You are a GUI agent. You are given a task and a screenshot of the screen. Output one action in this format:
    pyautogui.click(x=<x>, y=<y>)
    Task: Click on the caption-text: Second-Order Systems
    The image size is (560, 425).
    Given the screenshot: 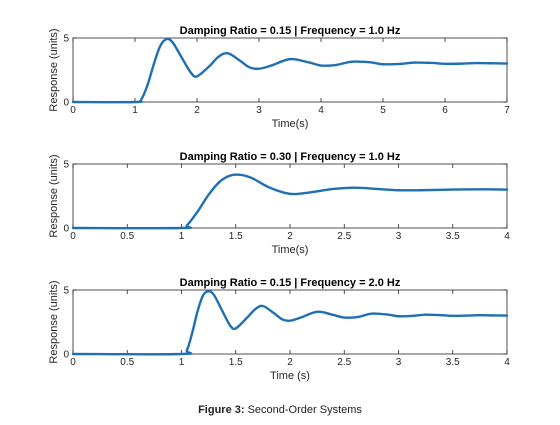 What is the action you would take?
    pyautogui.click(x=303, y=410)
    